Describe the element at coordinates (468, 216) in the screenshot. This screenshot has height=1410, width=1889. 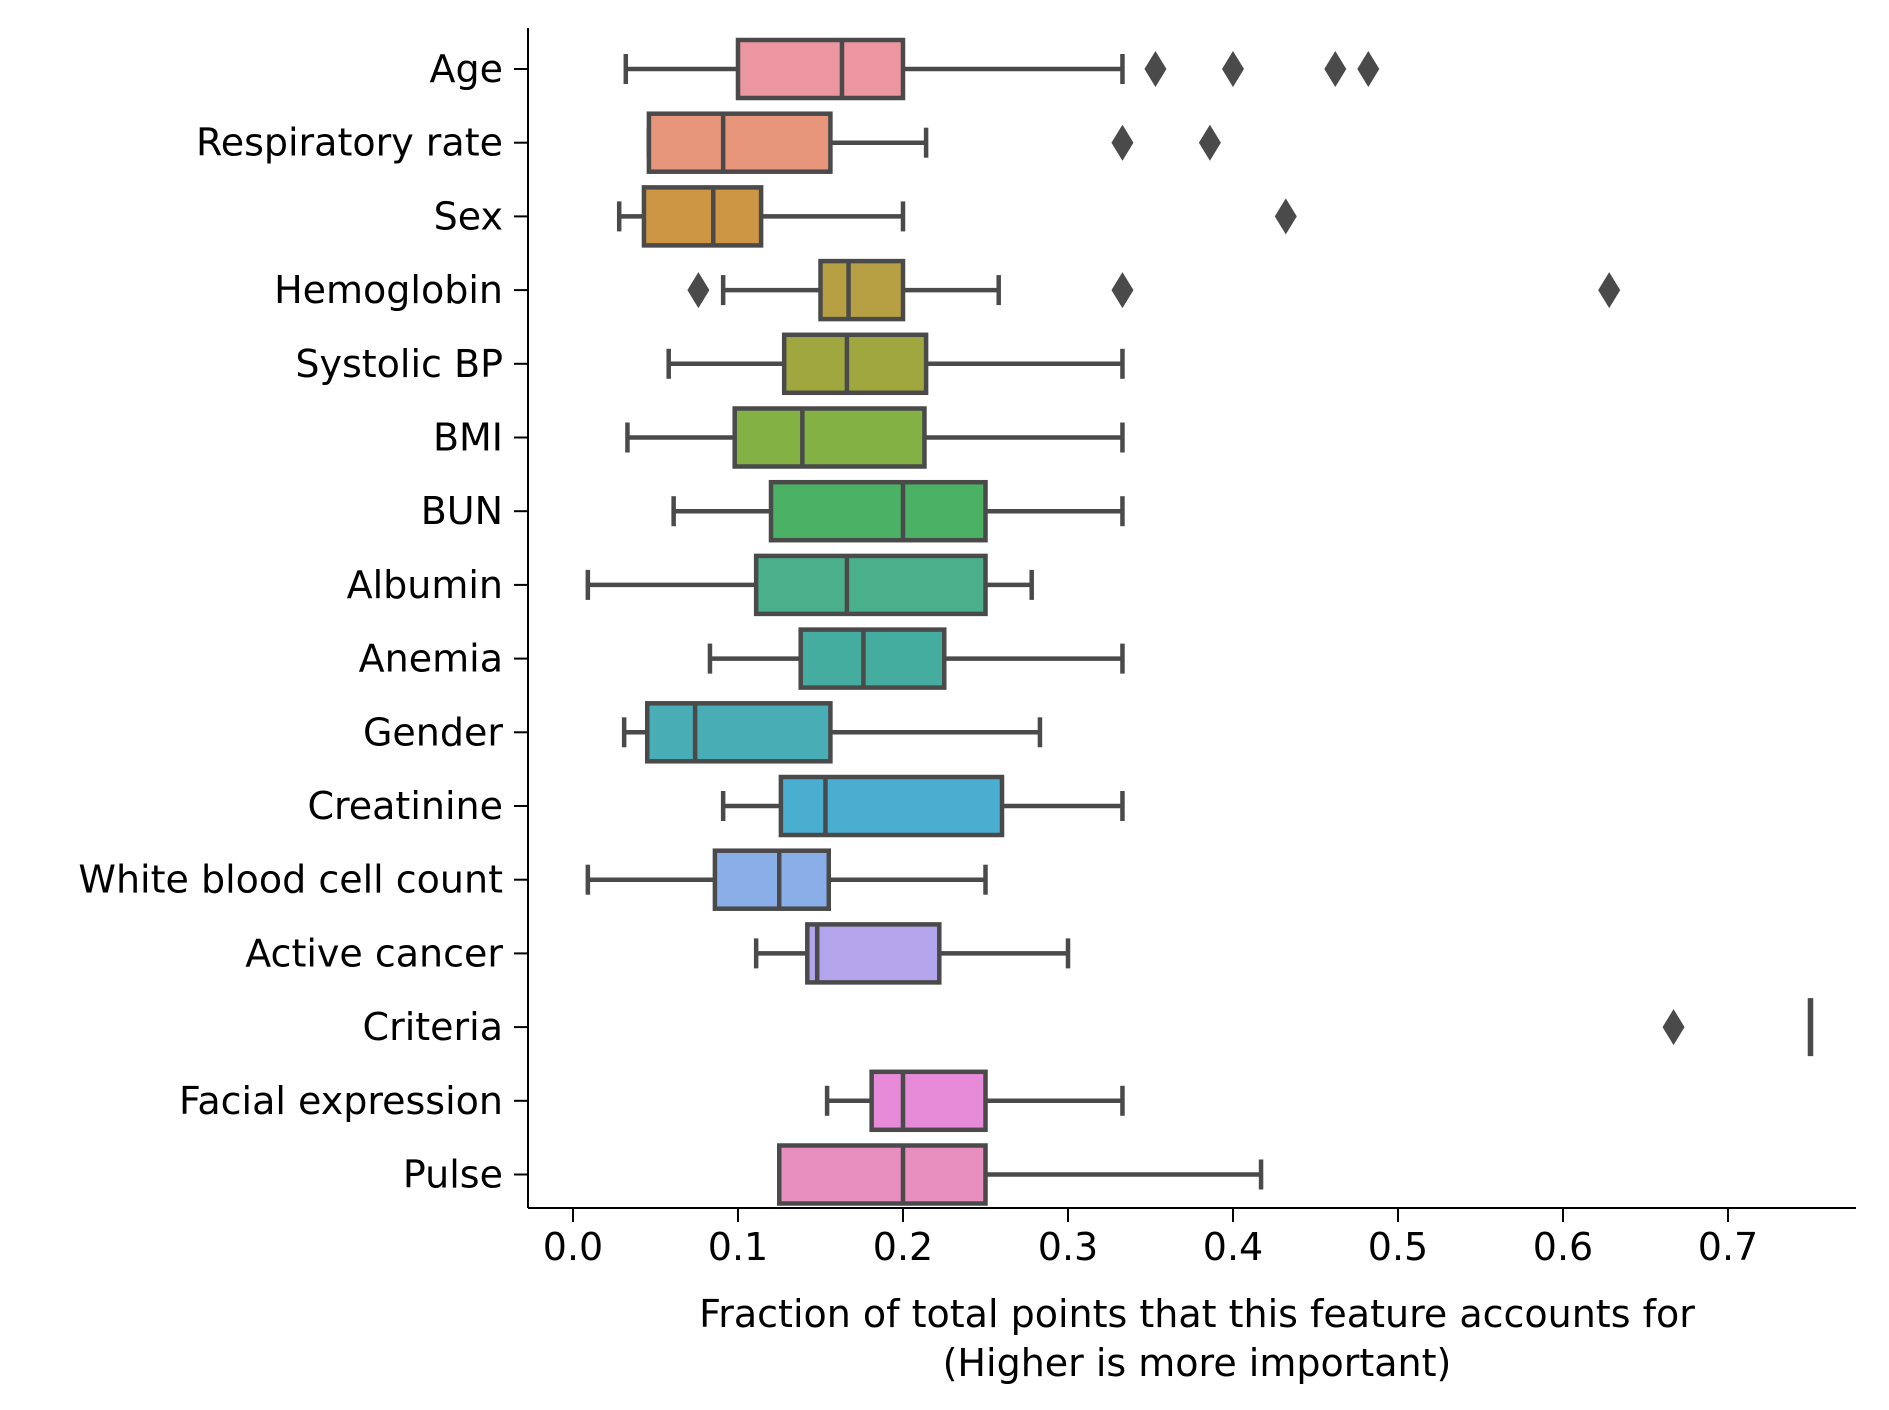
I see `y-tick-label-sex: Sex` at that location.